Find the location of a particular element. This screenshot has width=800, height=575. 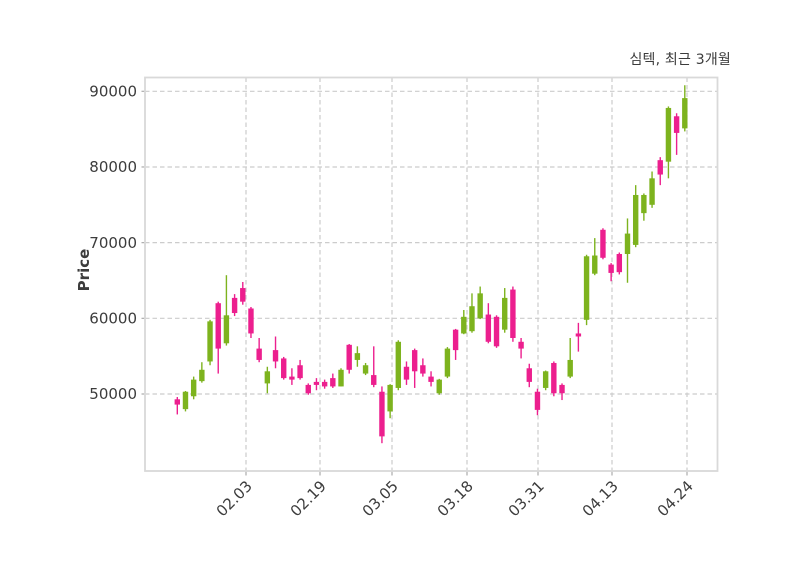

x-tick-label: 02.03 is located at coordinates (234, 498).